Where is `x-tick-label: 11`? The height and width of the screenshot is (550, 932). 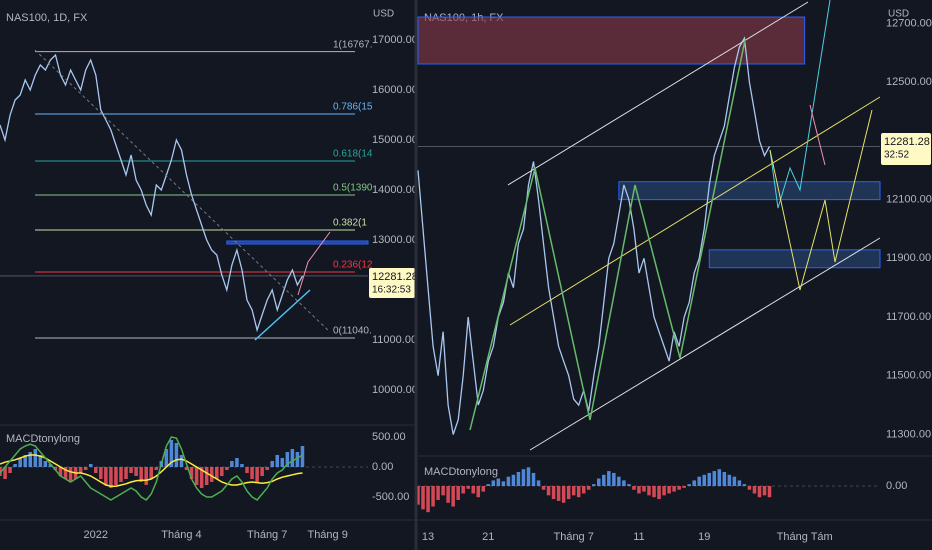 x-tick-label: 11 is located at coordinates (638, 537).